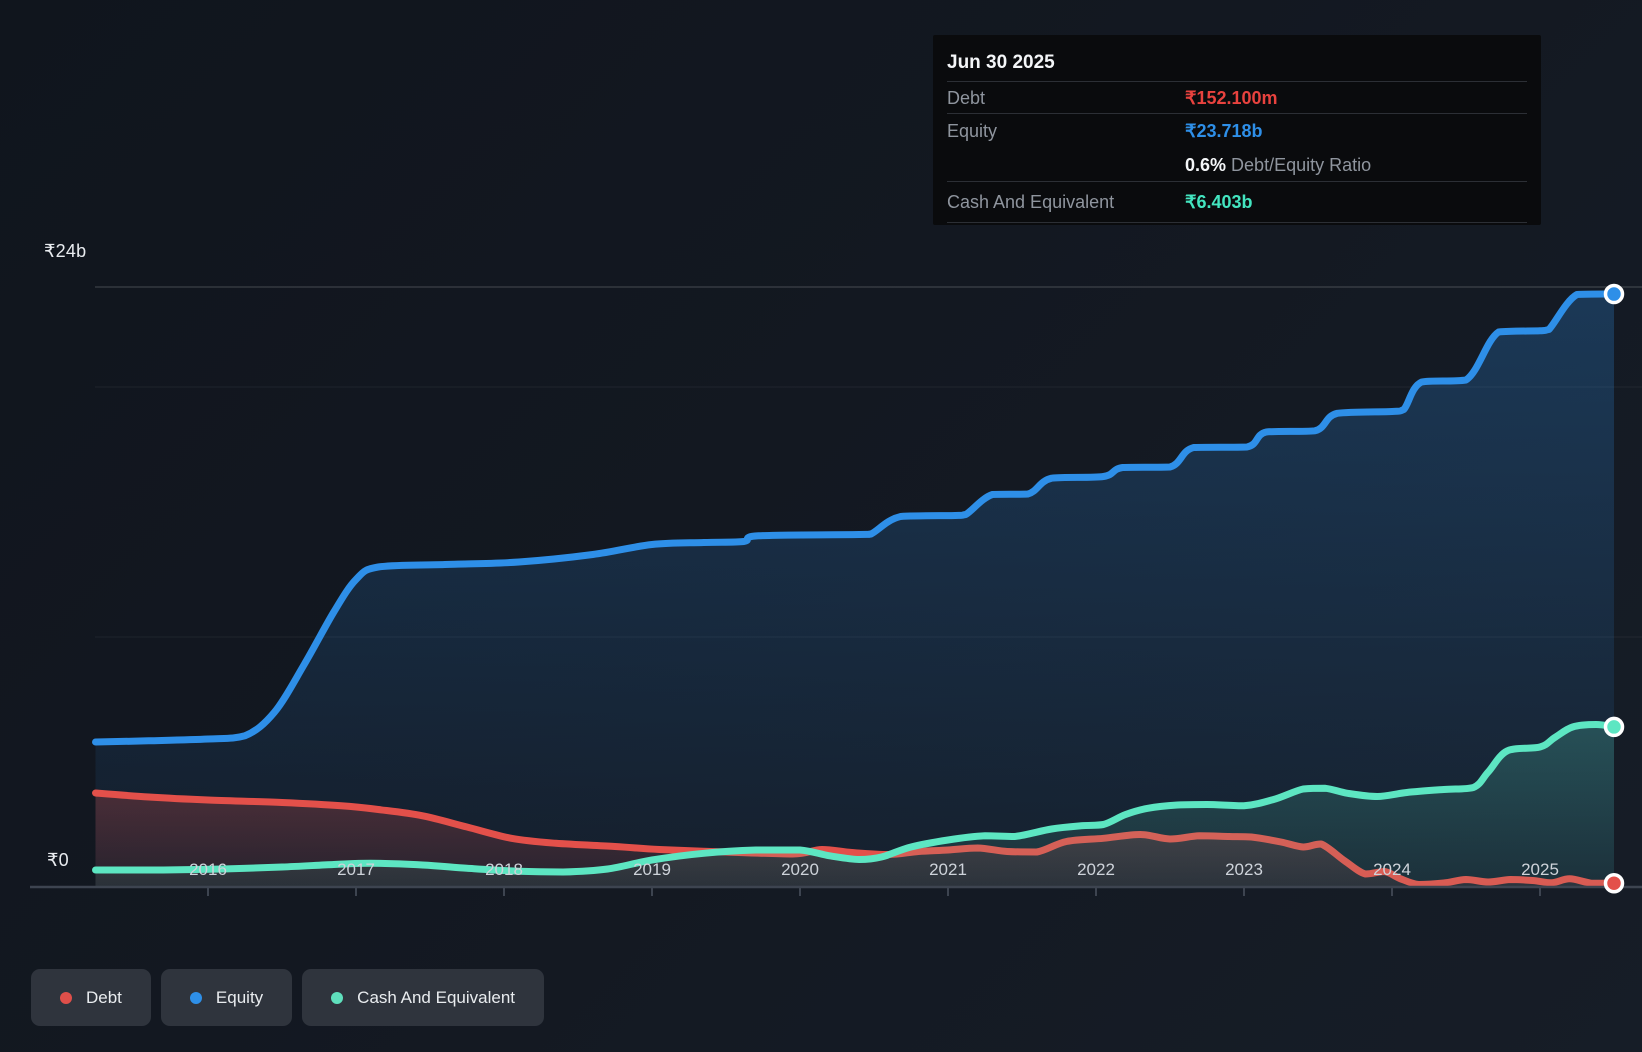 The height and width of the screenshot is (1052, 1642). I want to click on chart-legend: Debt Equity Cash And Equivalent, so click(288, 997).